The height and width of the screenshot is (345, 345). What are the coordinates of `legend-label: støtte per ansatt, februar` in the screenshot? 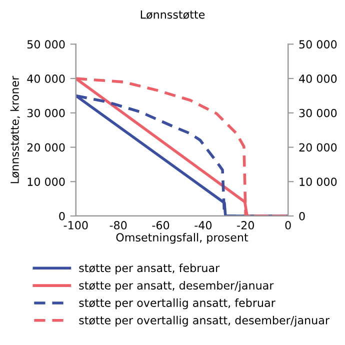 It's located at (149, 269).